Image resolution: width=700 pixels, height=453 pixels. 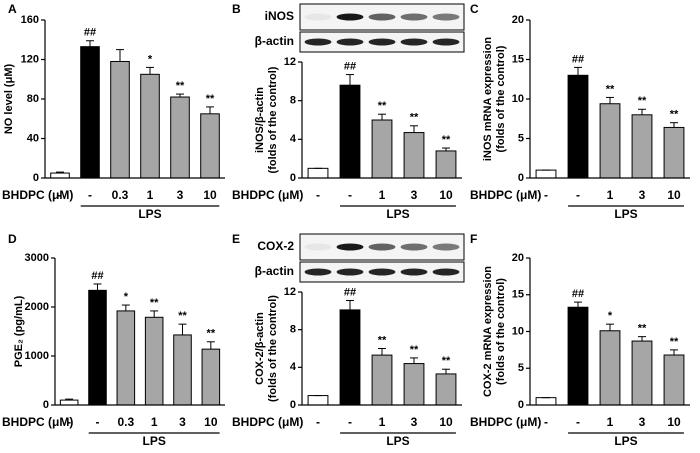 What do you see at coordinates (521, 368) in the screenshot?
I see `y-tick-label: 5` at bounding box center [521, 368].